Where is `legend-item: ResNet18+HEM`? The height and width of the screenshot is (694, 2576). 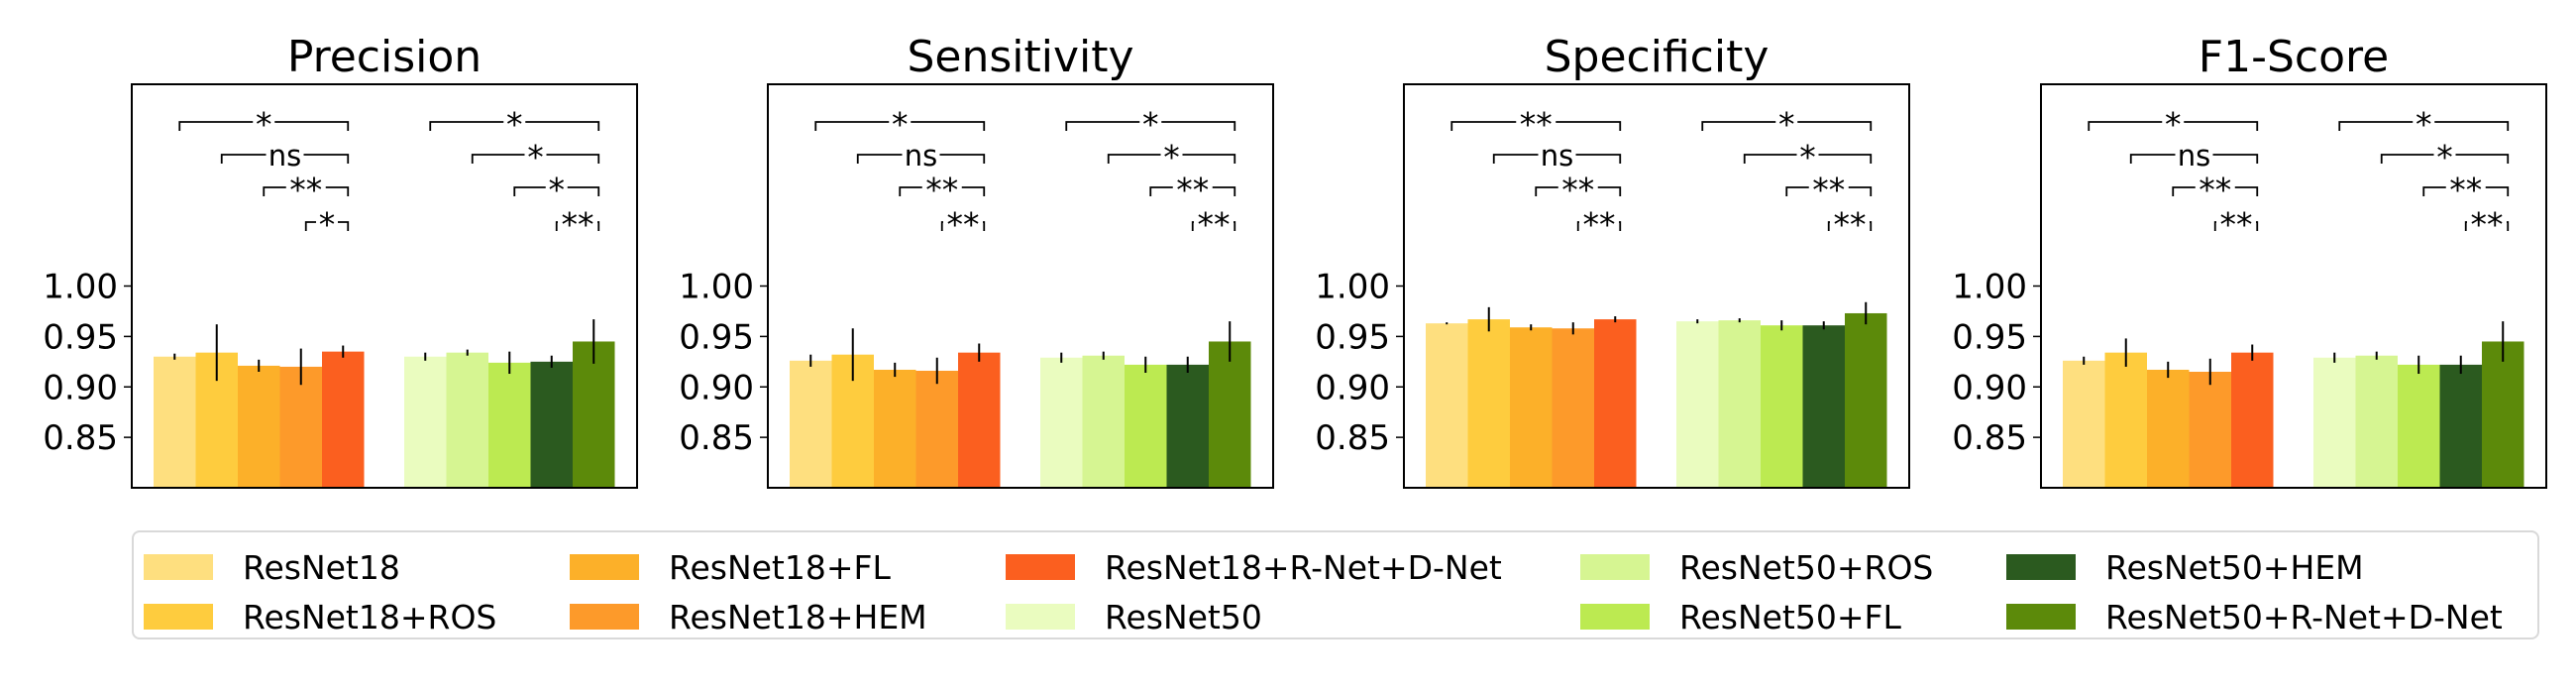 legend-item: ResNet18+HEM is located at coordinates (748, 616).